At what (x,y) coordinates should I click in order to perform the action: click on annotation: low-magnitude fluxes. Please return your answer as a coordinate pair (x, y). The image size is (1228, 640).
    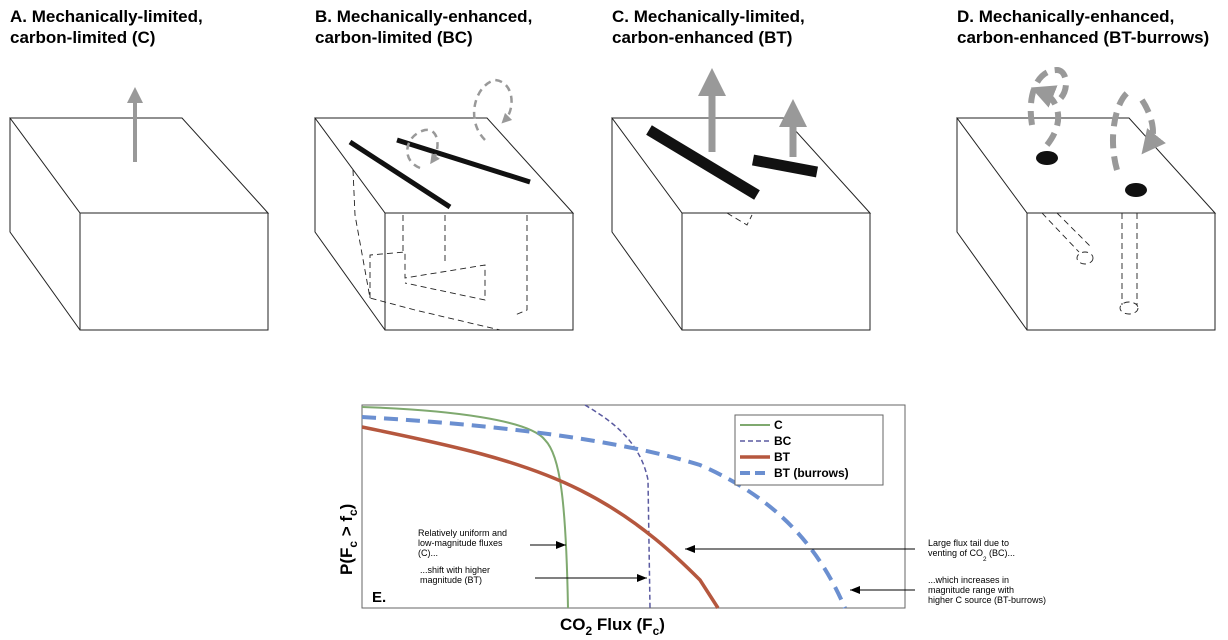
    Looking at the image, I should click on (460, 543).